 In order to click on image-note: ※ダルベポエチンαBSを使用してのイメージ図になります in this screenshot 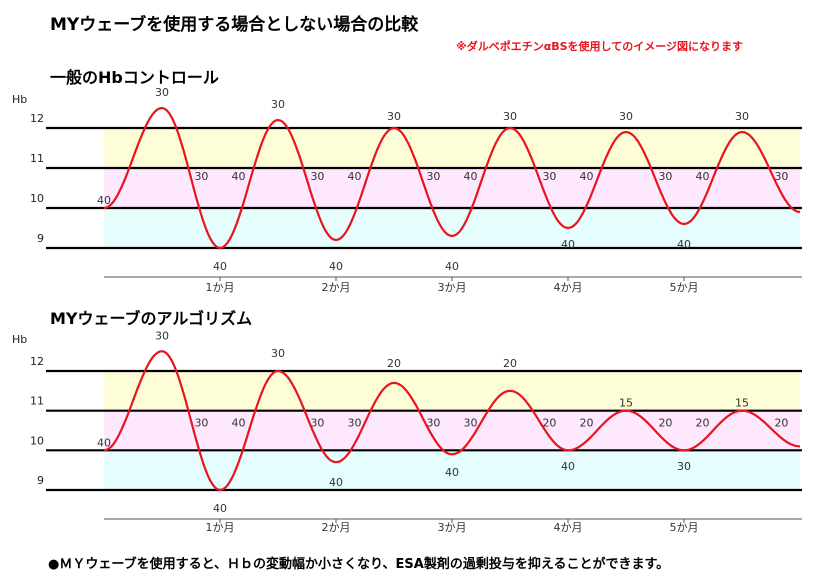, I will do `click(600, 46)`.